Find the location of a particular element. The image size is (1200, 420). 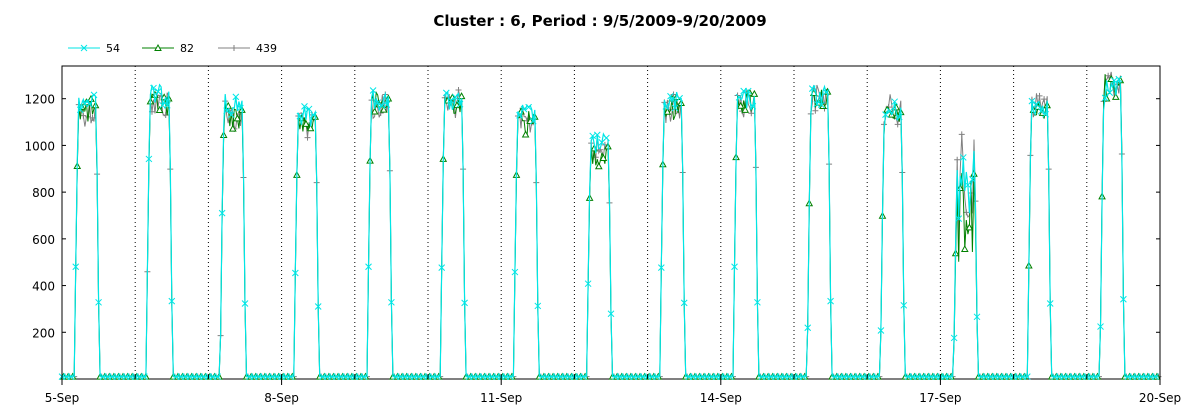

legend-label-439: 439 is located at coordinates (266, 48).